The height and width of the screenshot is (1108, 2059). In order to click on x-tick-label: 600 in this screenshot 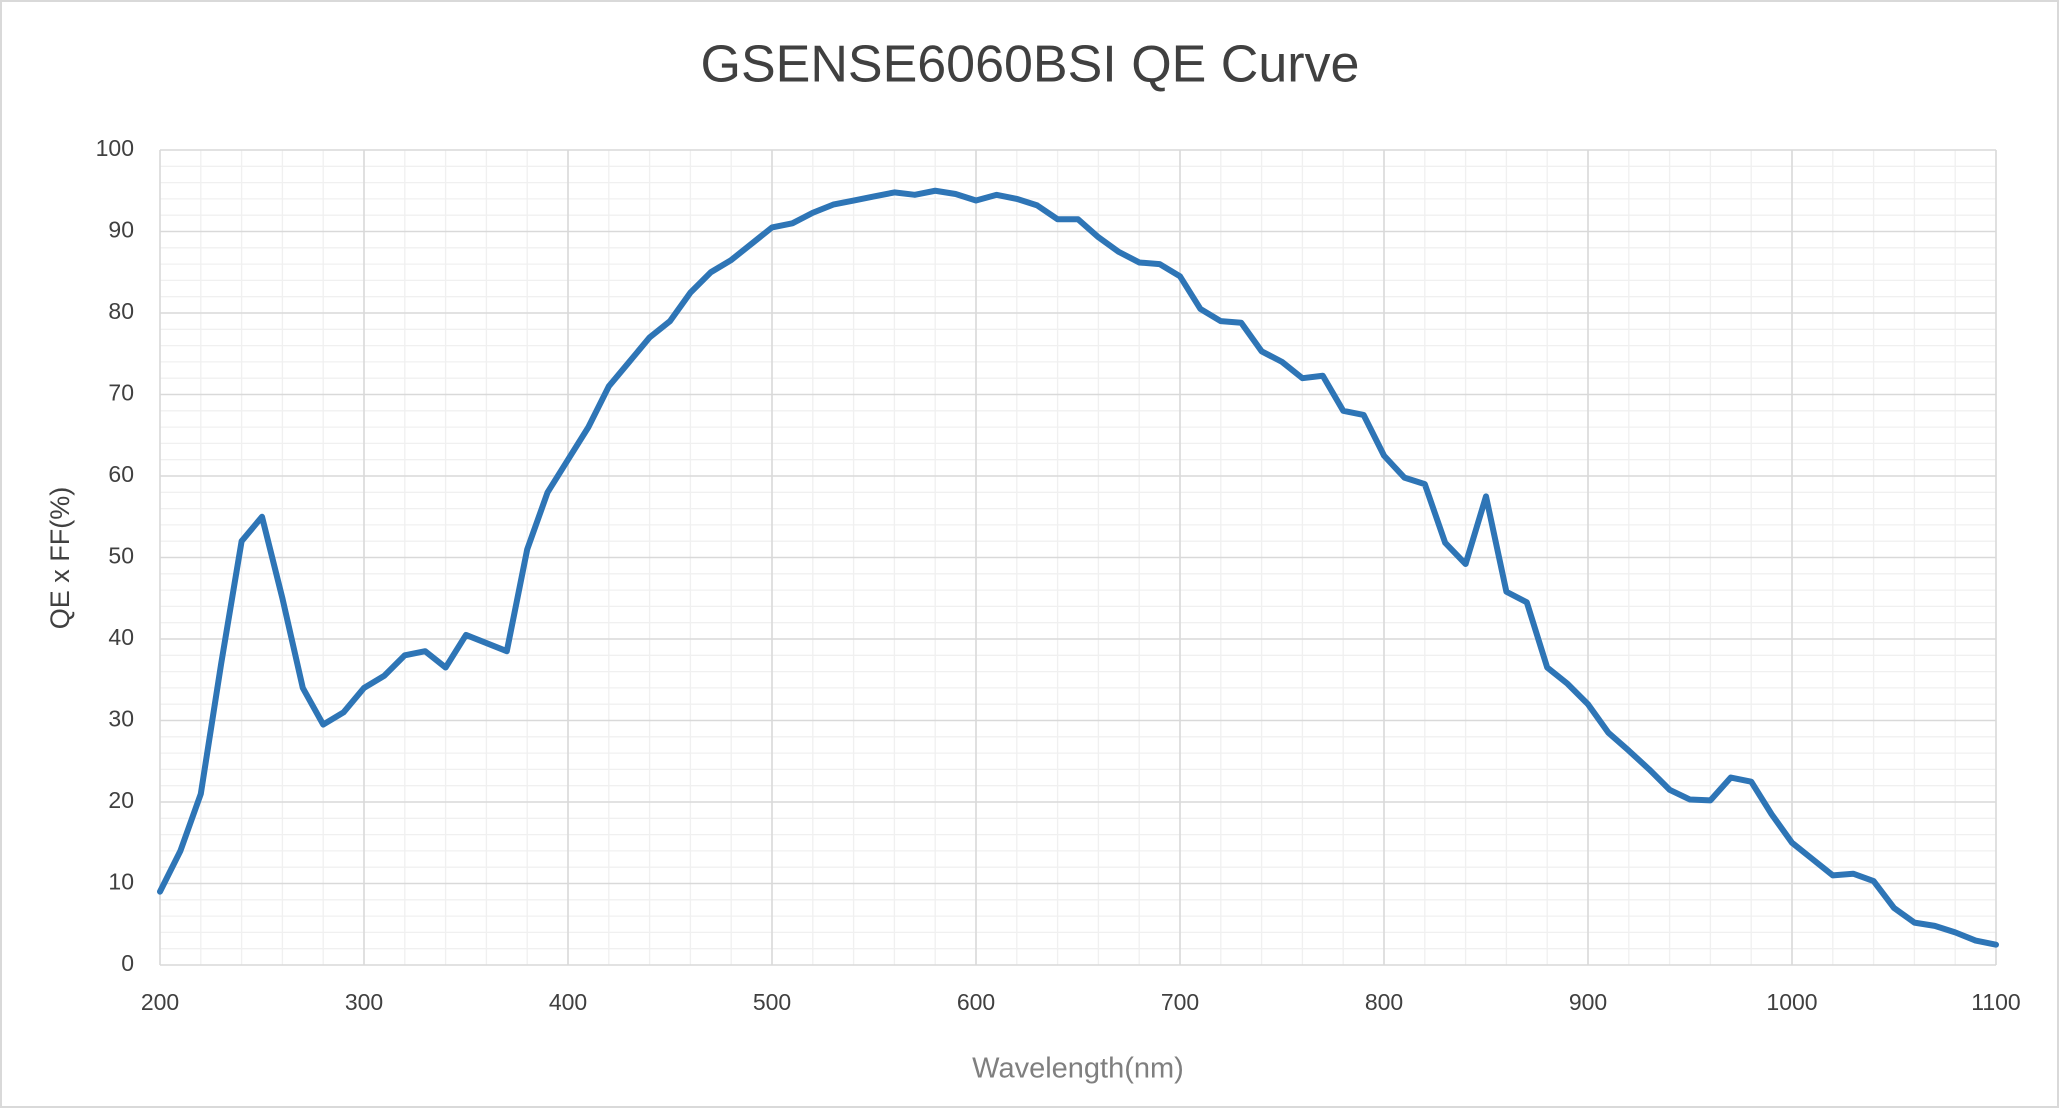, I will do `click(976, 1002)`.